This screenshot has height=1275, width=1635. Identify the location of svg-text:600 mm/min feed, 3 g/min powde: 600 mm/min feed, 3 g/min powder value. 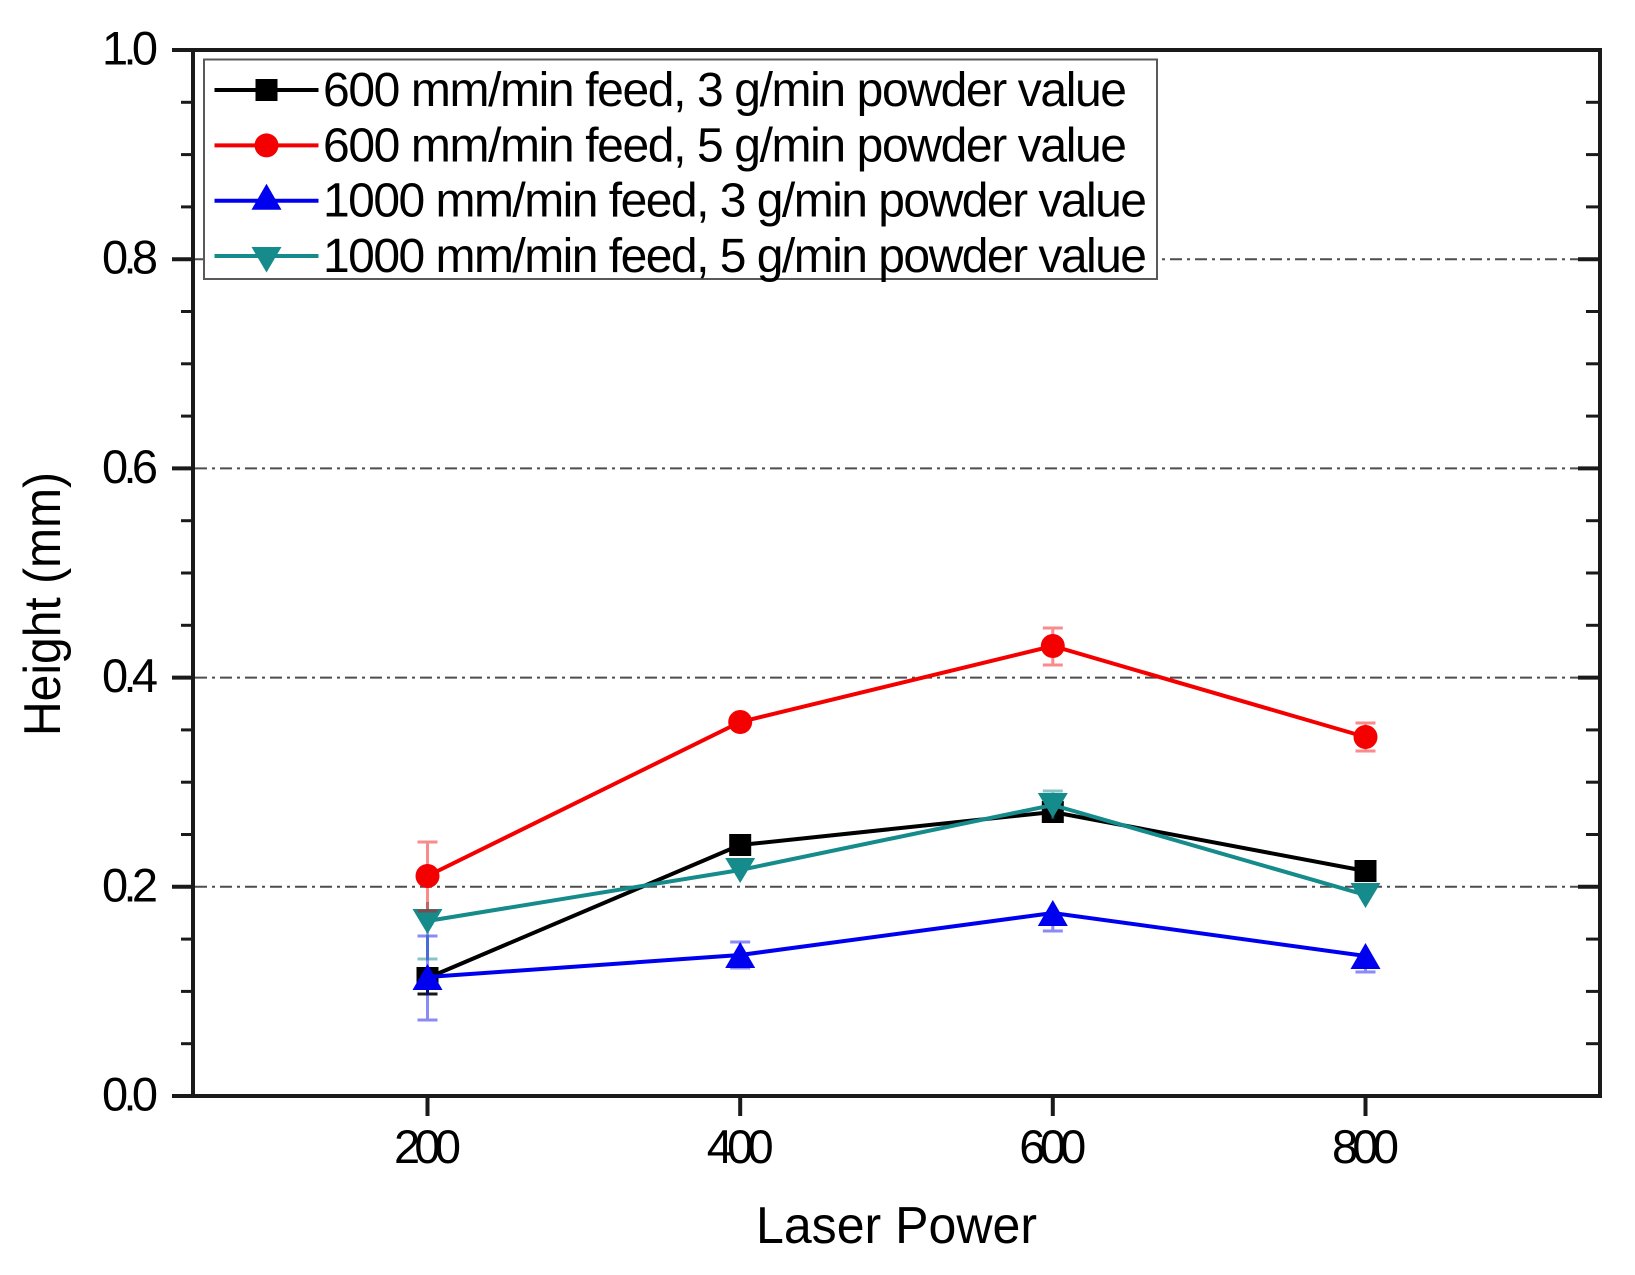
(725, 90).